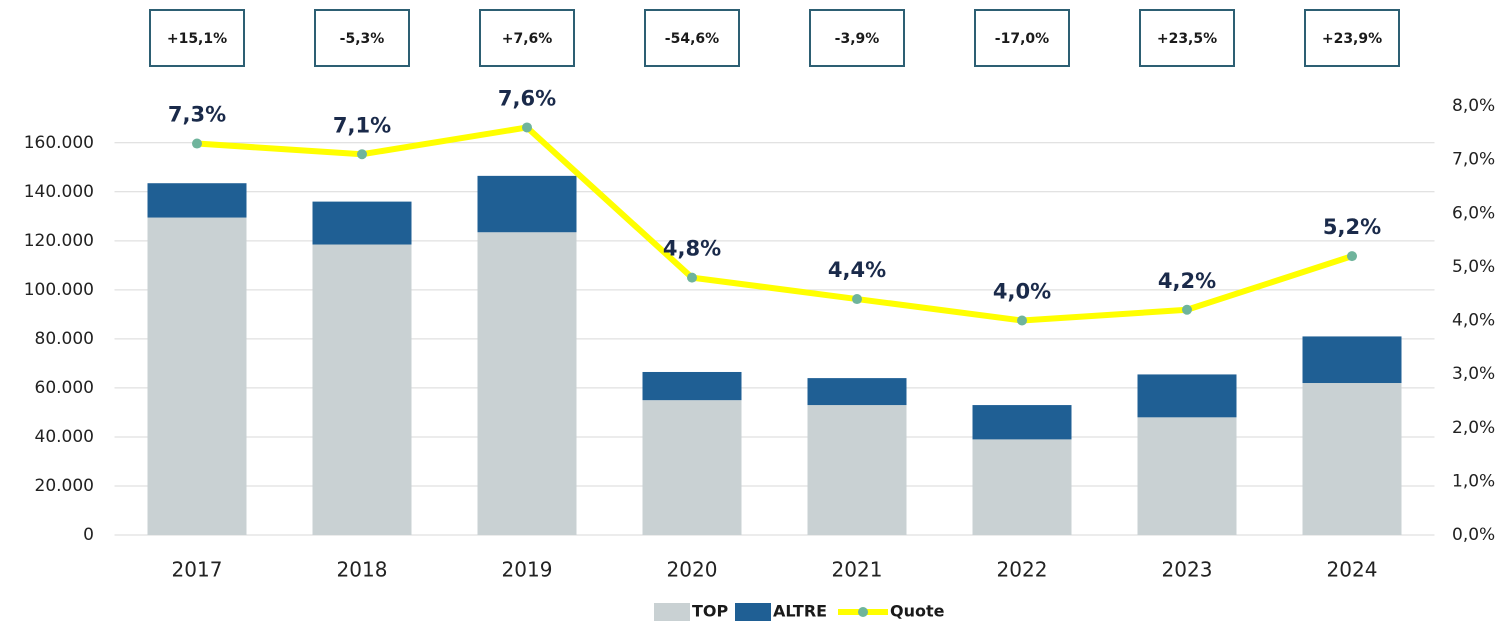 This screenshot has height=627, width=1510. I want to click on y2-tick-label: 6,0%, so click(1473, 213).